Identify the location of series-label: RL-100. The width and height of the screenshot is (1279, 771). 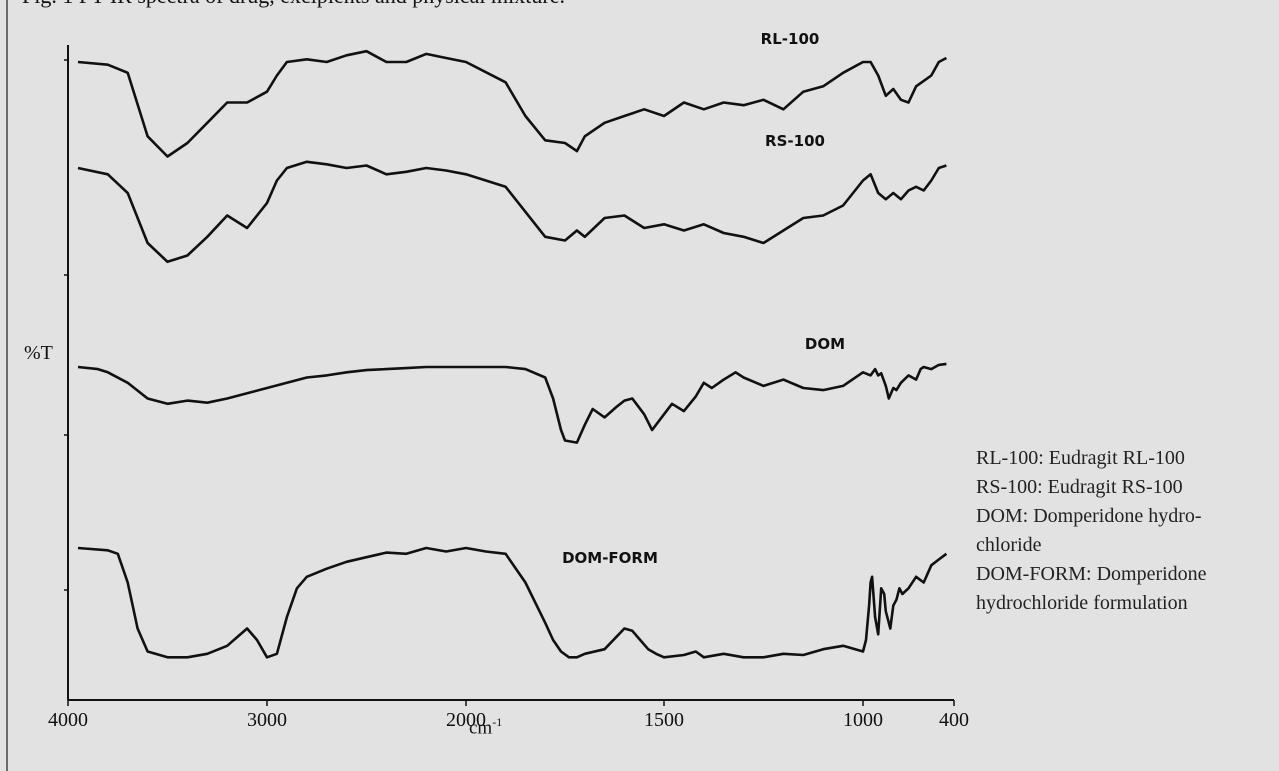
(790, 39).